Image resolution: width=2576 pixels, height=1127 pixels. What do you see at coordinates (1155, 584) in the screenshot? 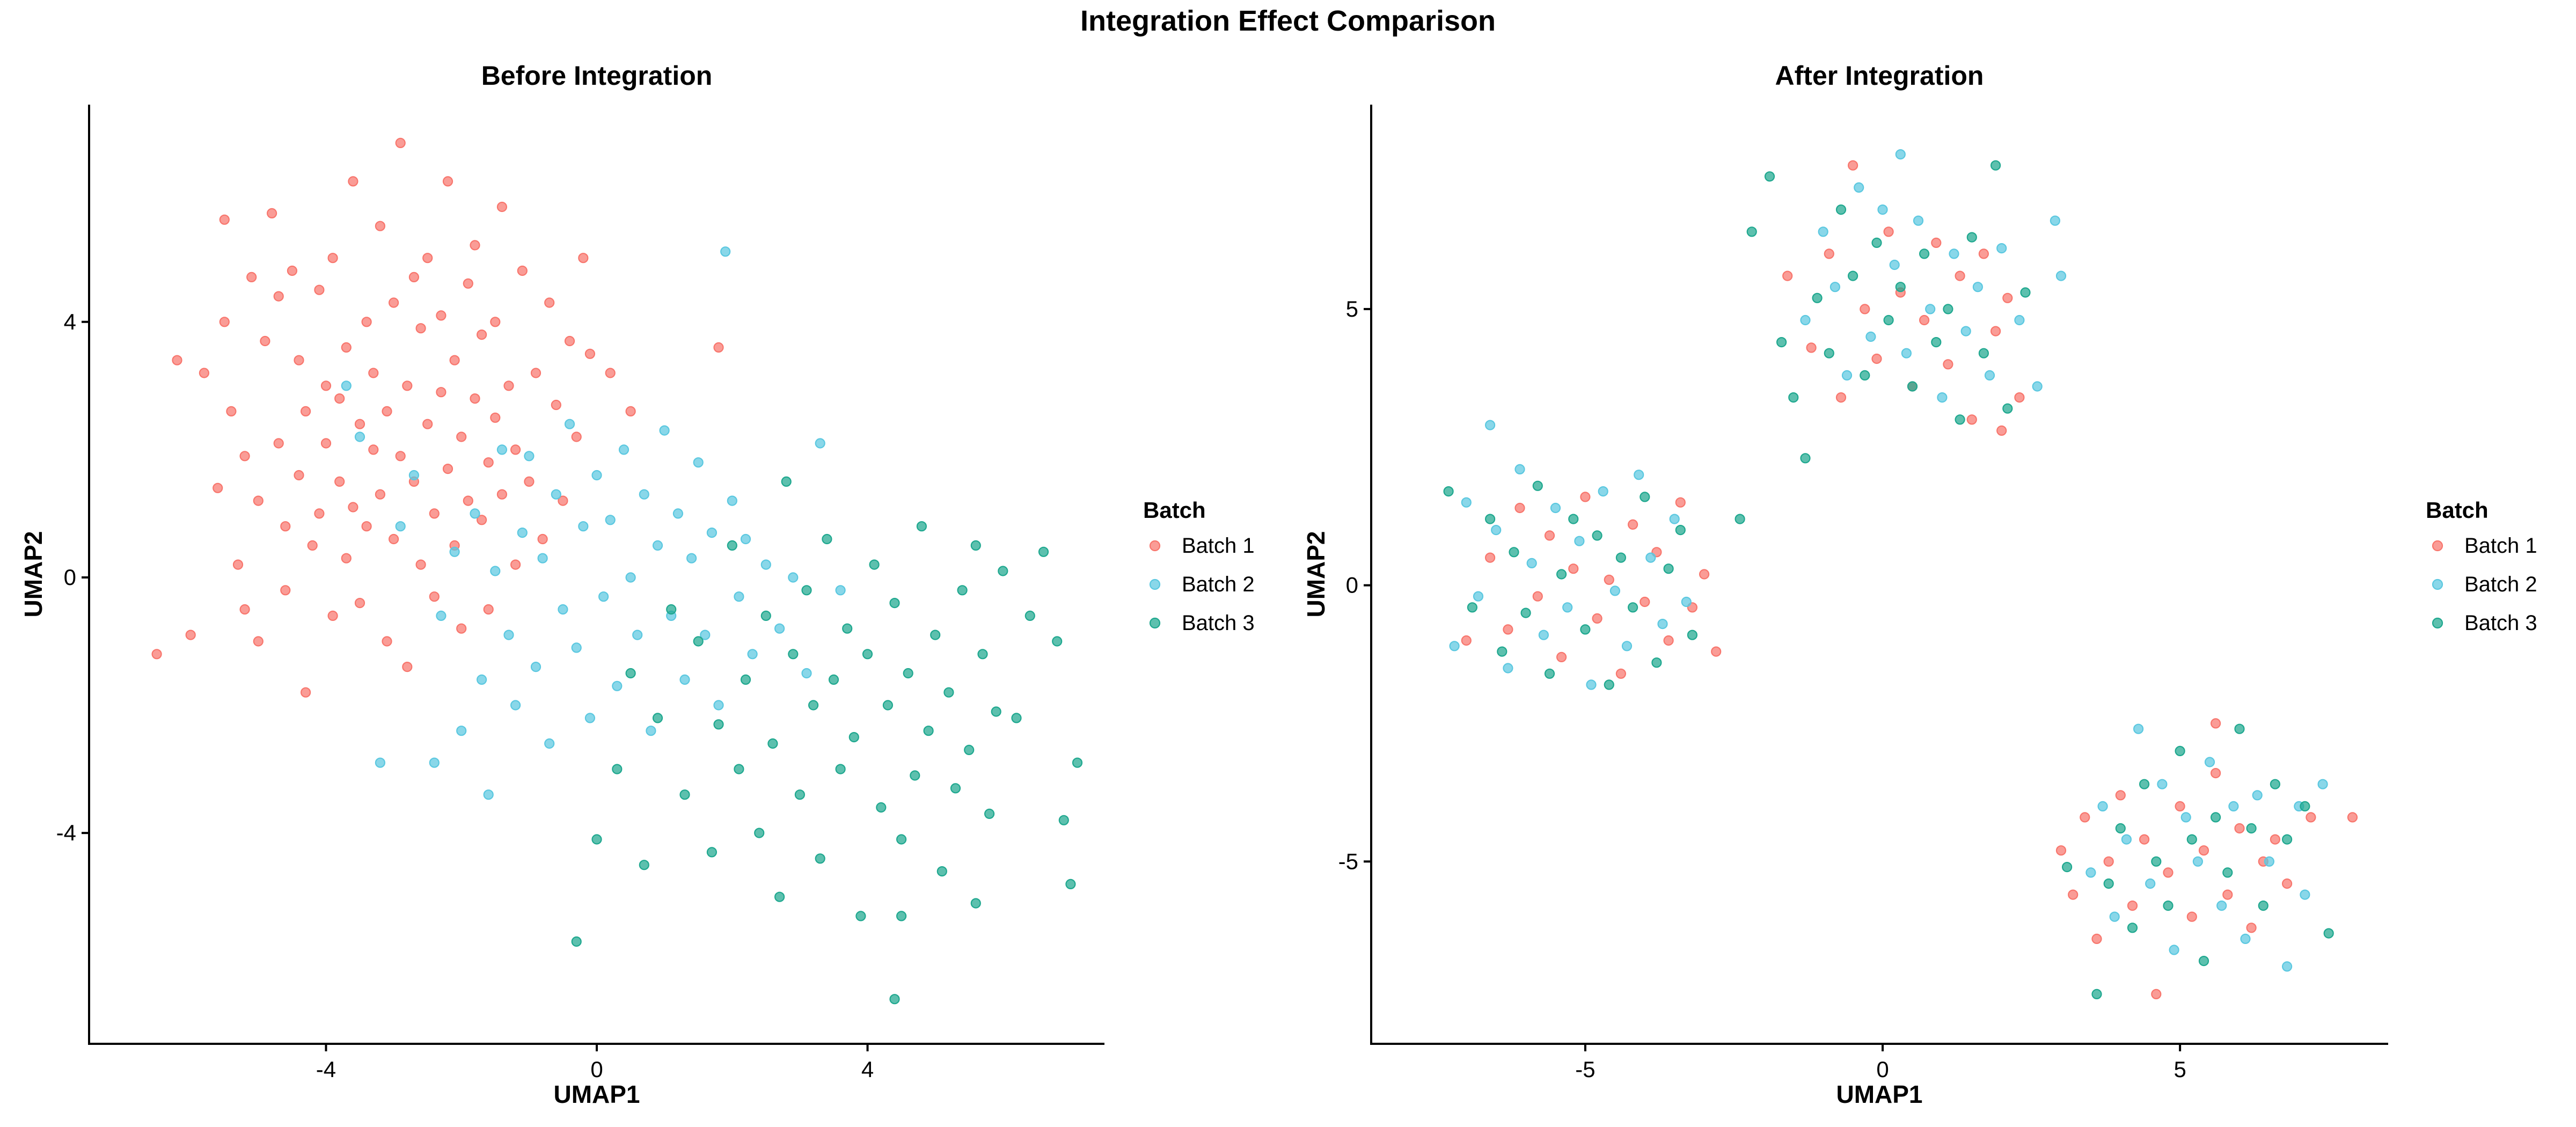
I see `legend-key-before-batch2` at bounding box center [1155, 584].